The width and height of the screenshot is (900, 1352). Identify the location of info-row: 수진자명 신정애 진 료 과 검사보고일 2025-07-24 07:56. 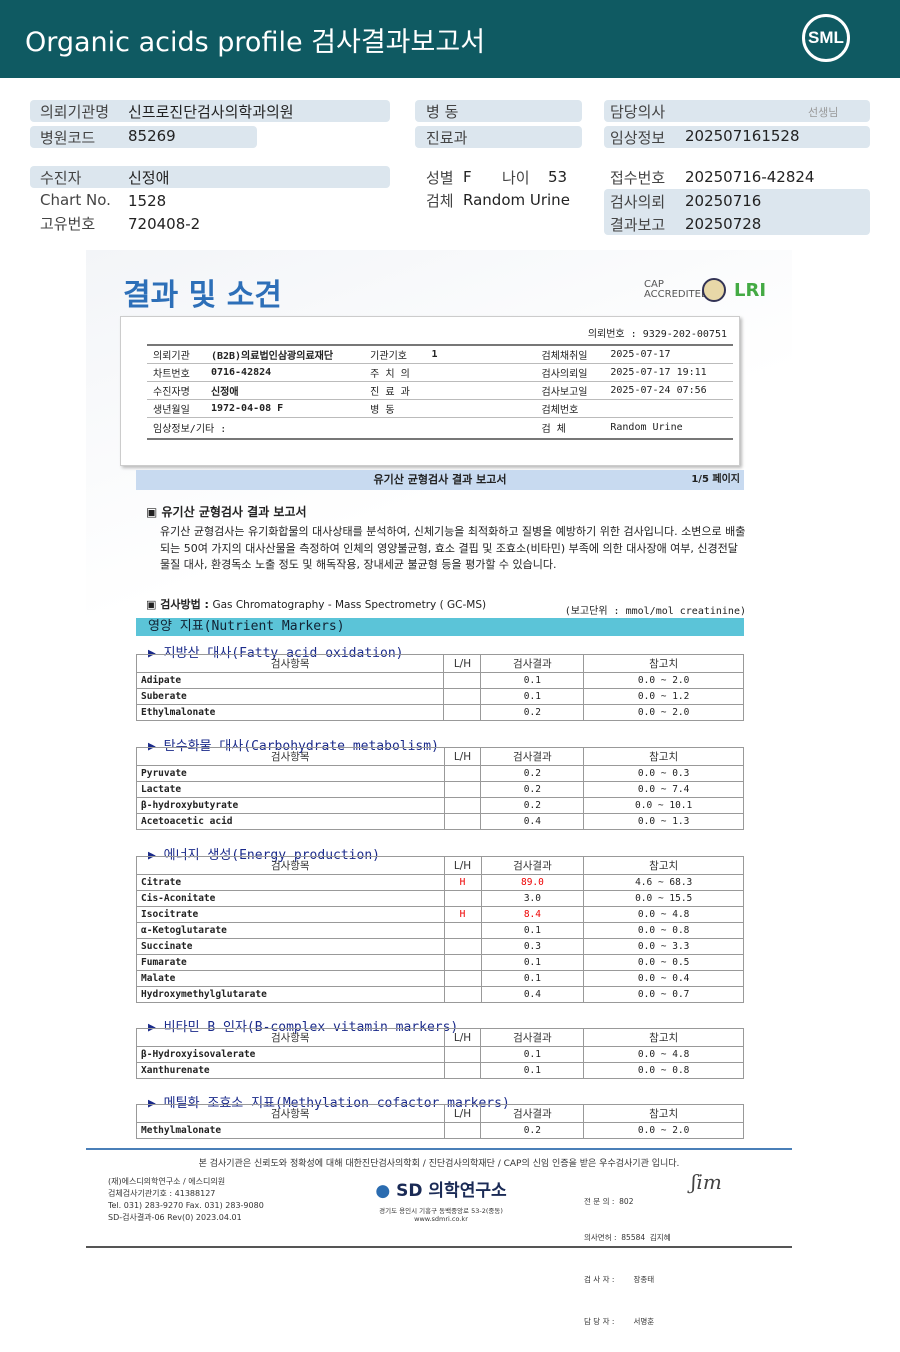
(440, 390).